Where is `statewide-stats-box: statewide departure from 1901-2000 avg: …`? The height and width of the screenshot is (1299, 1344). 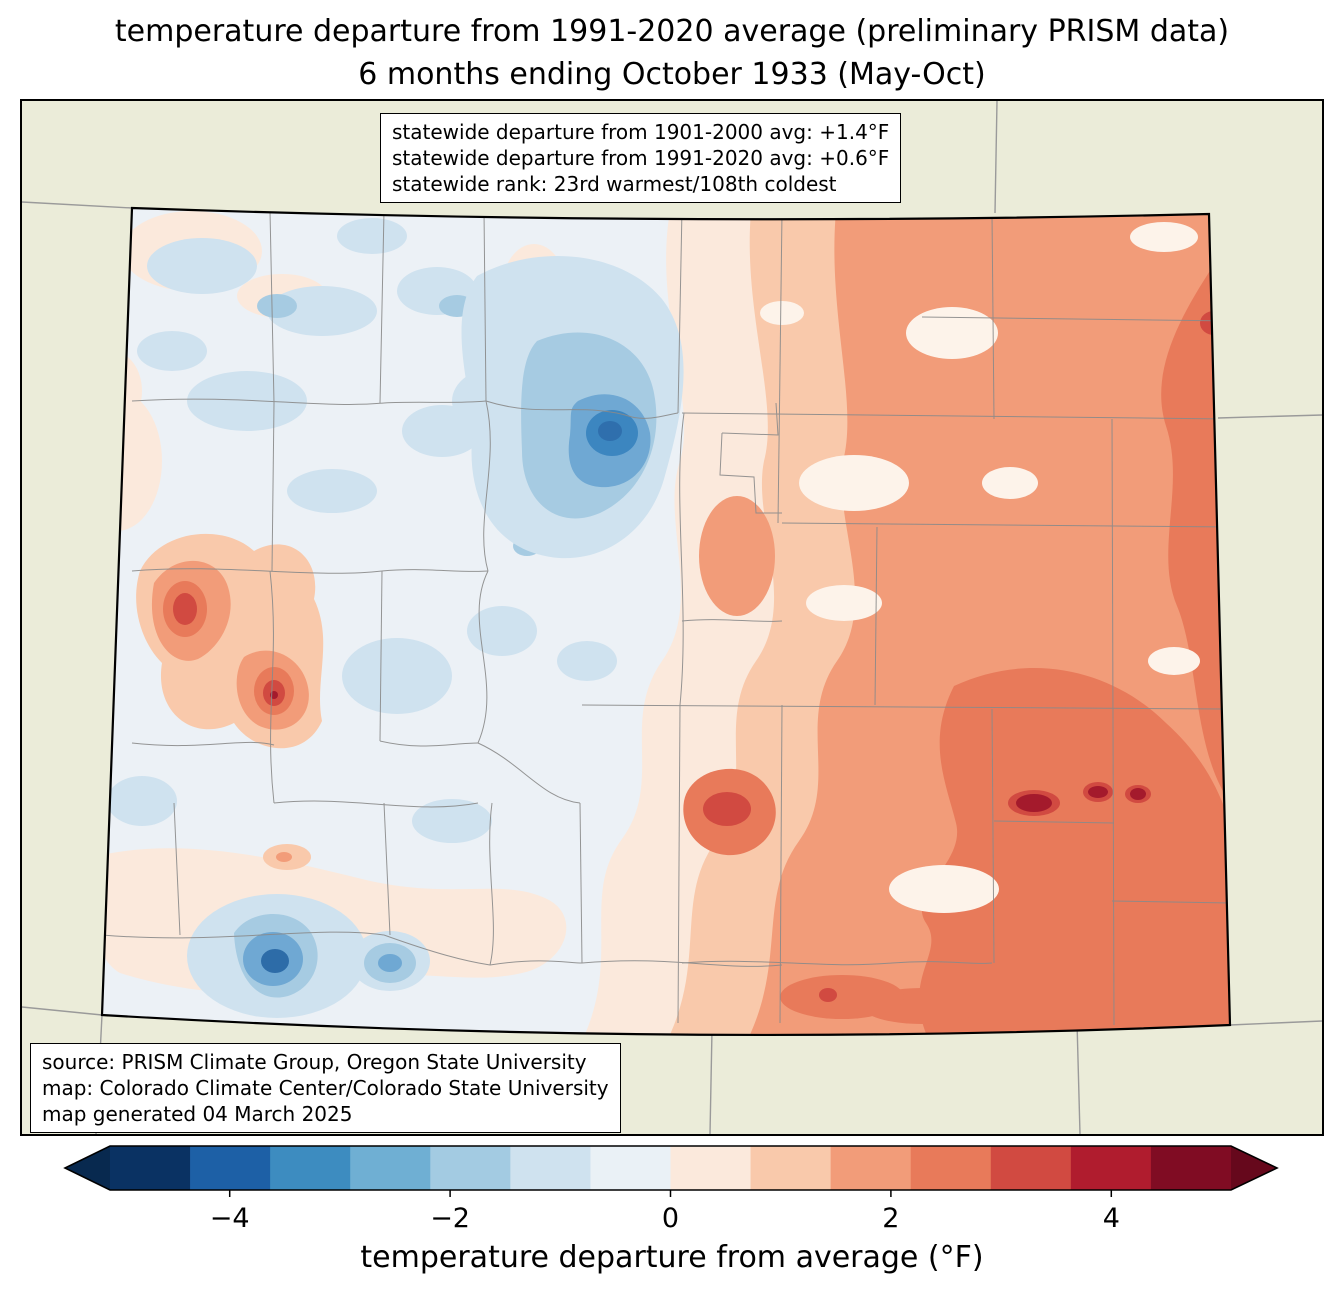 statewide-stats-box: statewide departure from 1901-2000 avg: … is located at coordinates (641, 158).